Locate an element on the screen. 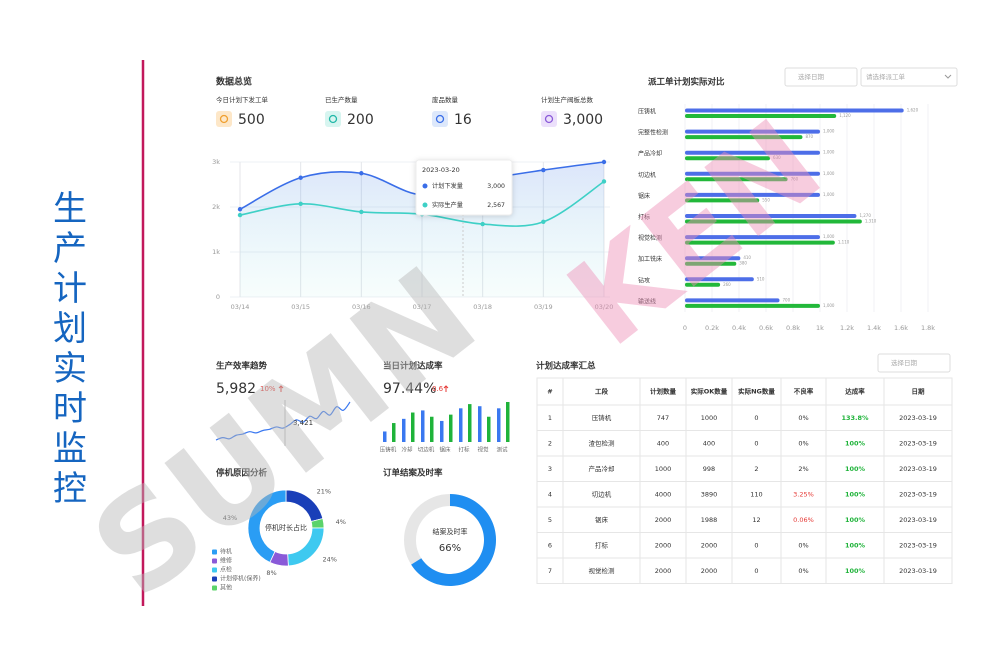 The height and width of the screenshot is (667, 1000). x-tick-label: 1k is located at coordinates (820, 328).